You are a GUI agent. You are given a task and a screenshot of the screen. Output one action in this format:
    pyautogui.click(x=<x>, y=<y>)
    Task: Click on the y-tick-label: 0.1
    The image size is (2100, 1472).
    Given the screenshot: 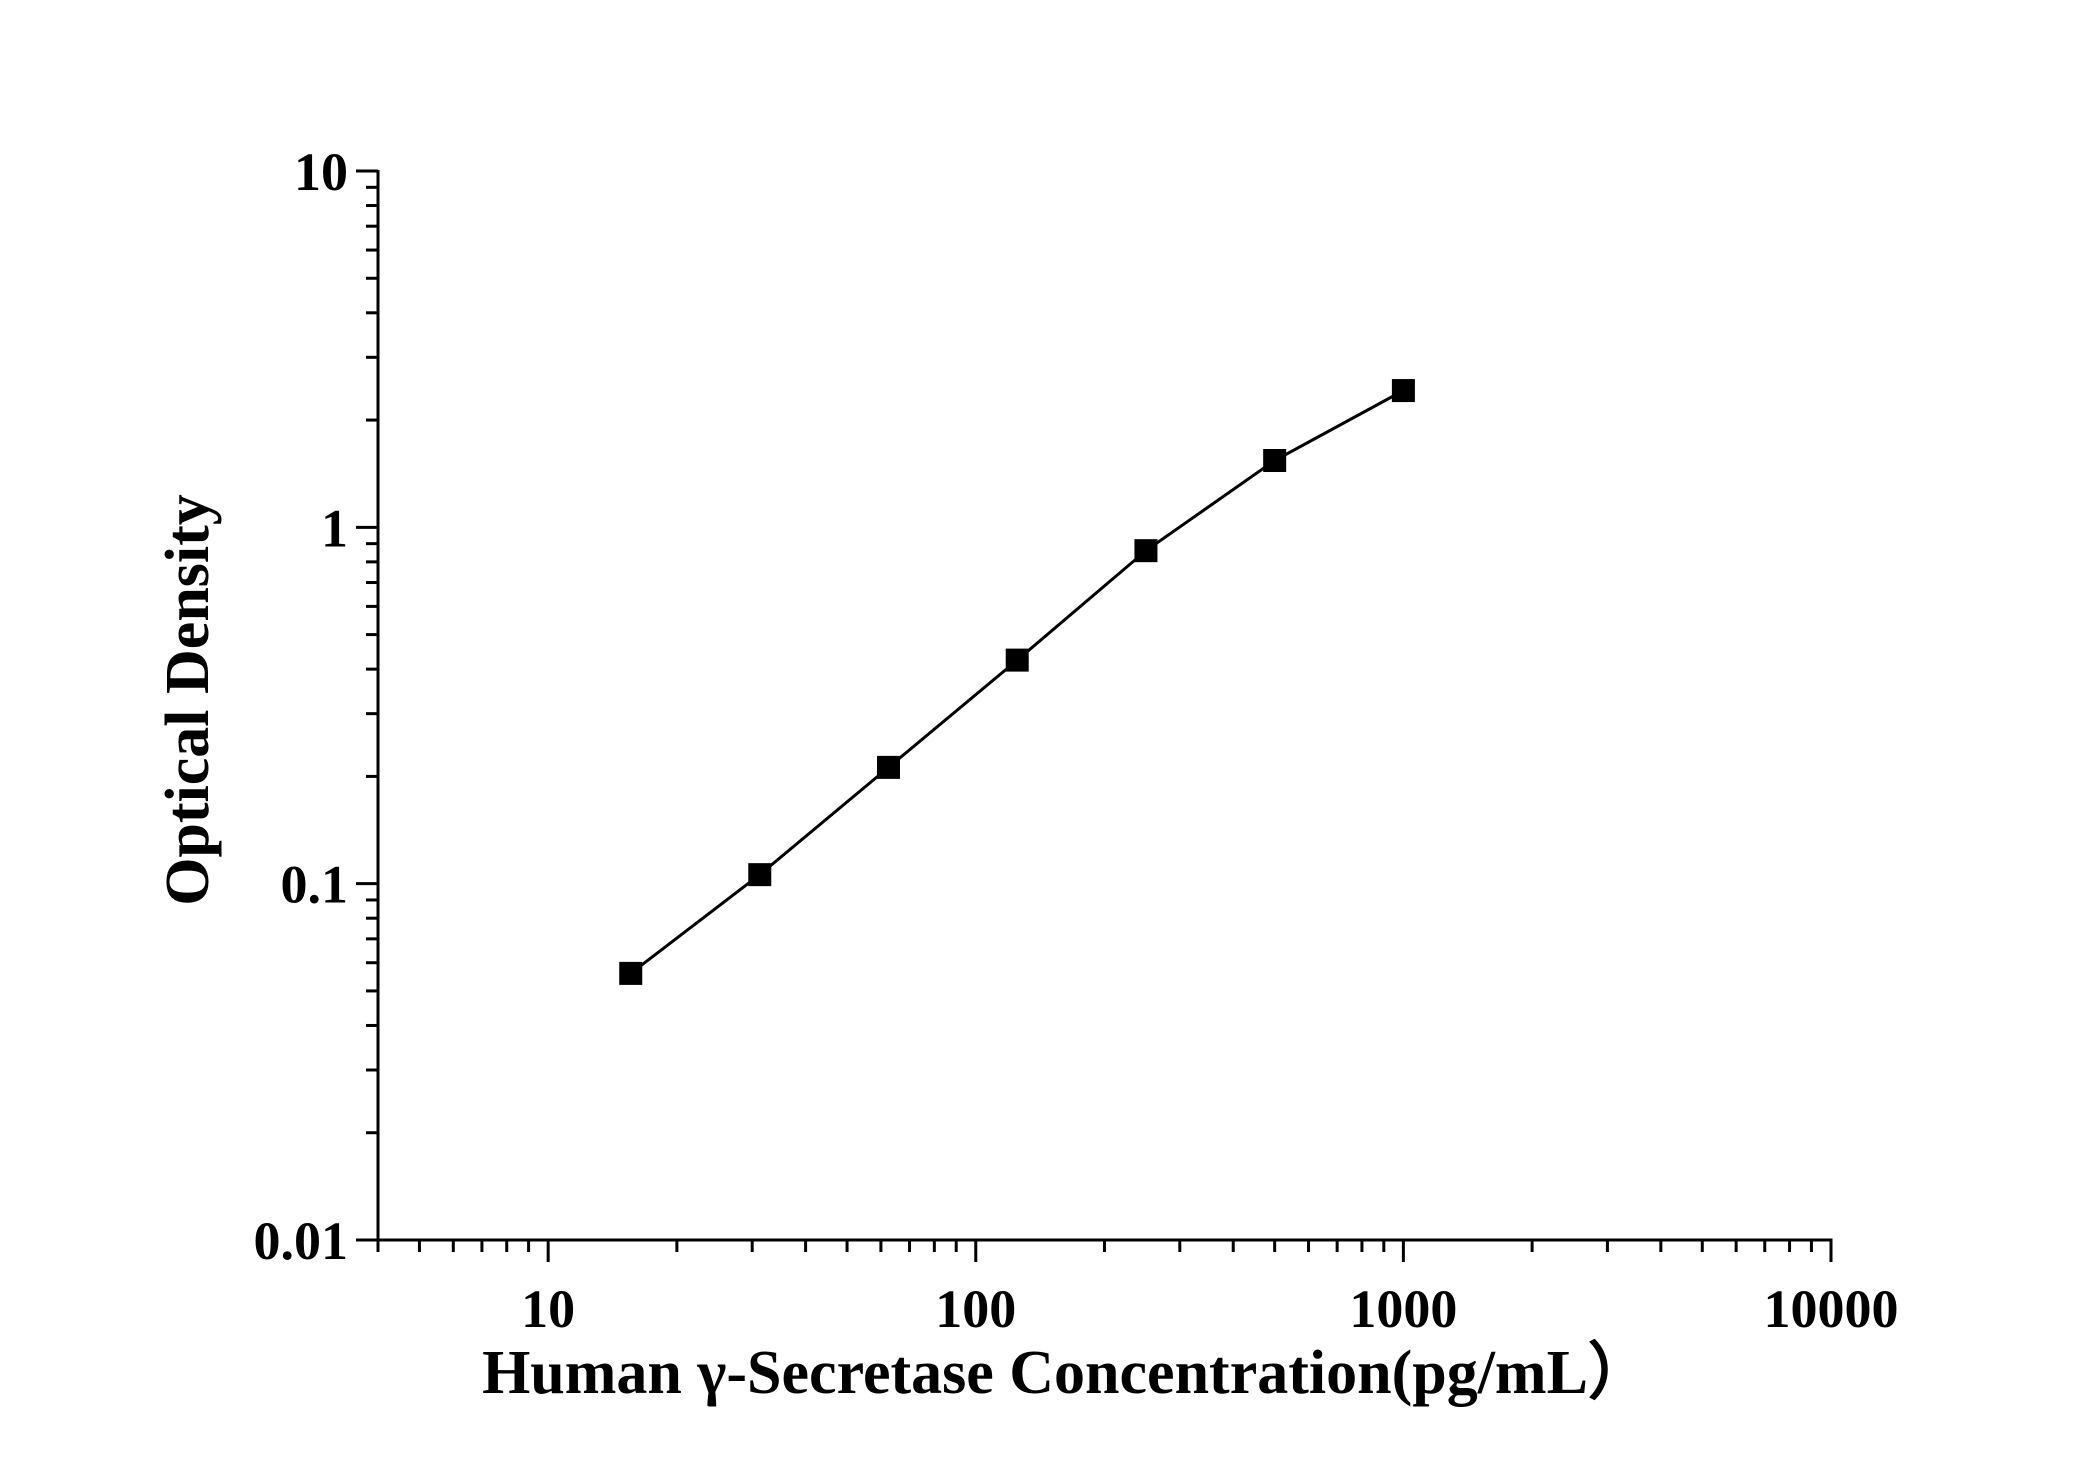 What is the action you would take?
    pyautogui.click(x=315, y=885)
    